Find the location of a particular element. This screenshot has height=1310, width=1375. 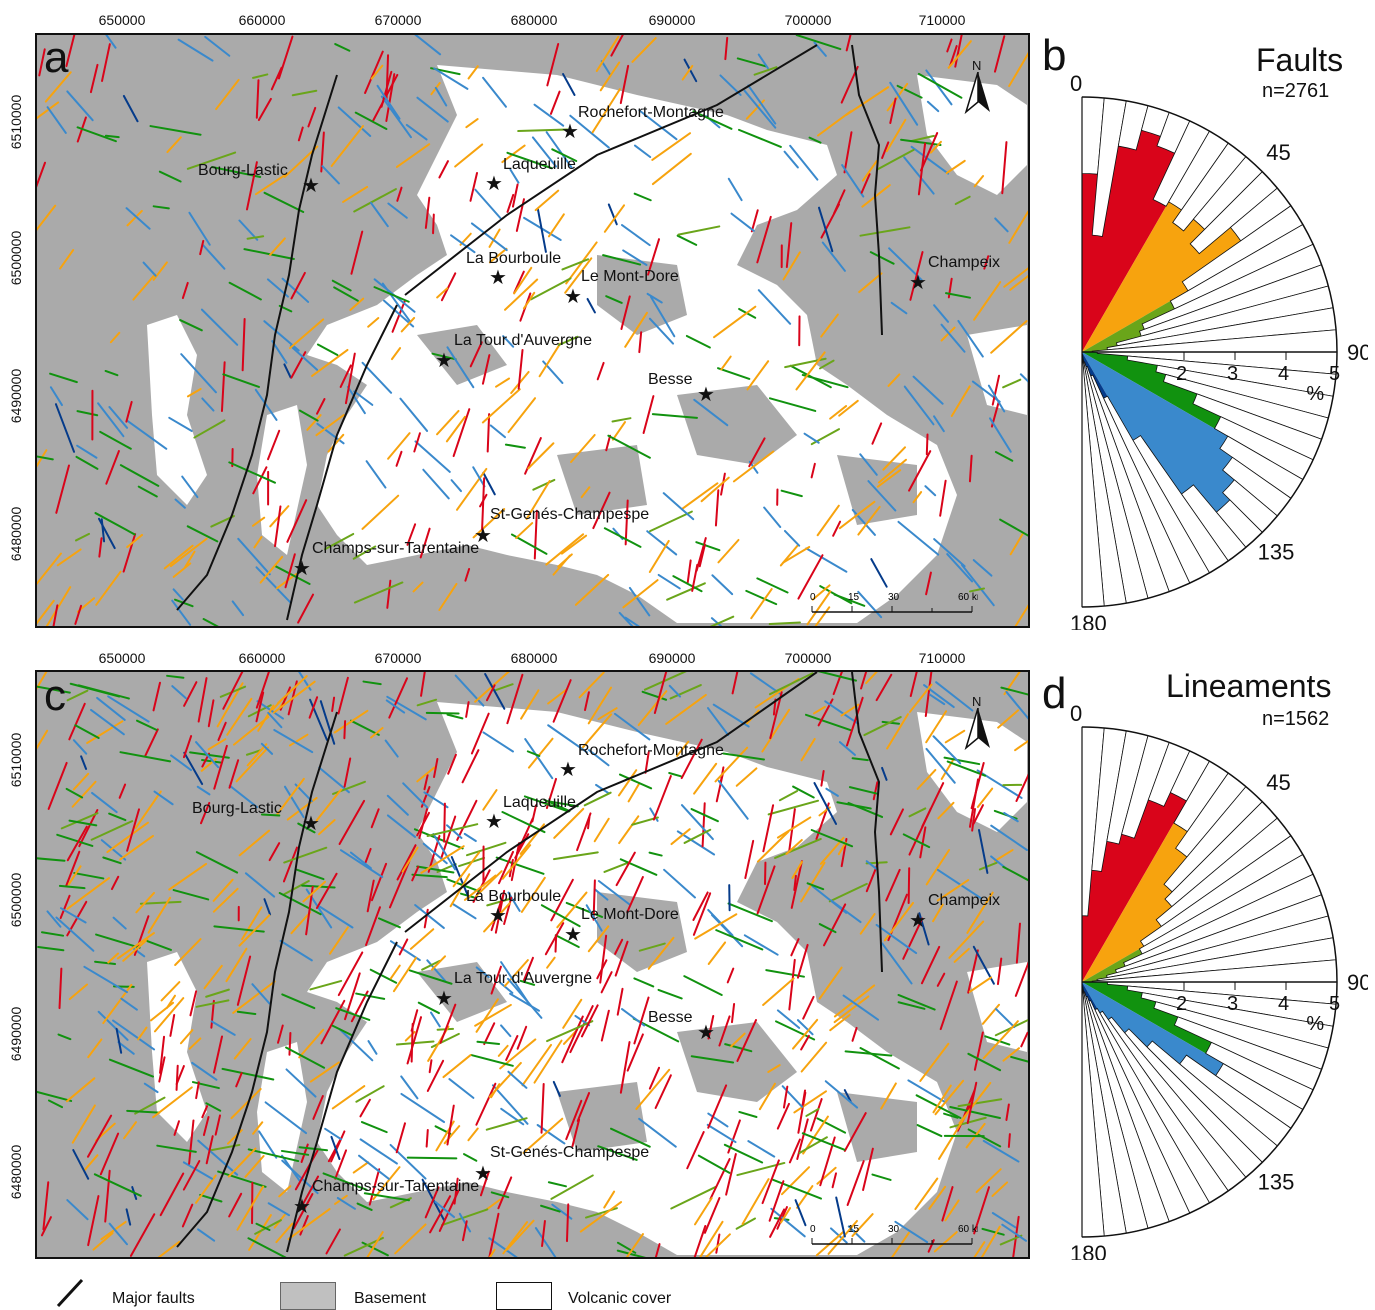

north-label: N is located at coordinates (976, 65).